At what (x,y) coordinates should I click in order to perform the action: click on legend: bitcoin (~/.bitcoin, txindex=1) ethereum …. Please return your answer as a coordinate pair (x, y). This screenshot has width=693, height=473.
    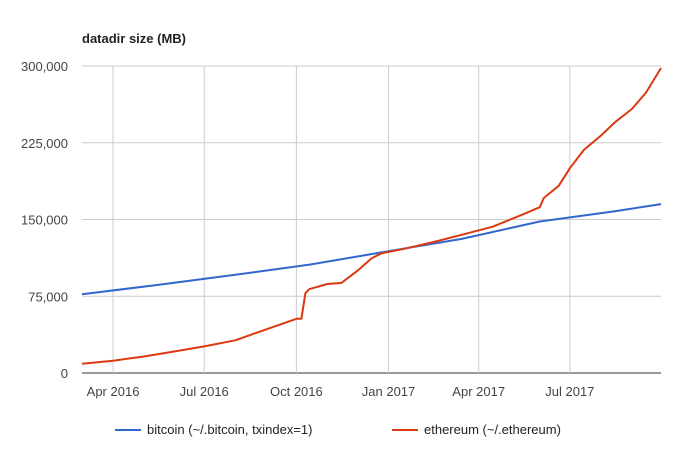
    Looking at the image, I should click on (338, 429).